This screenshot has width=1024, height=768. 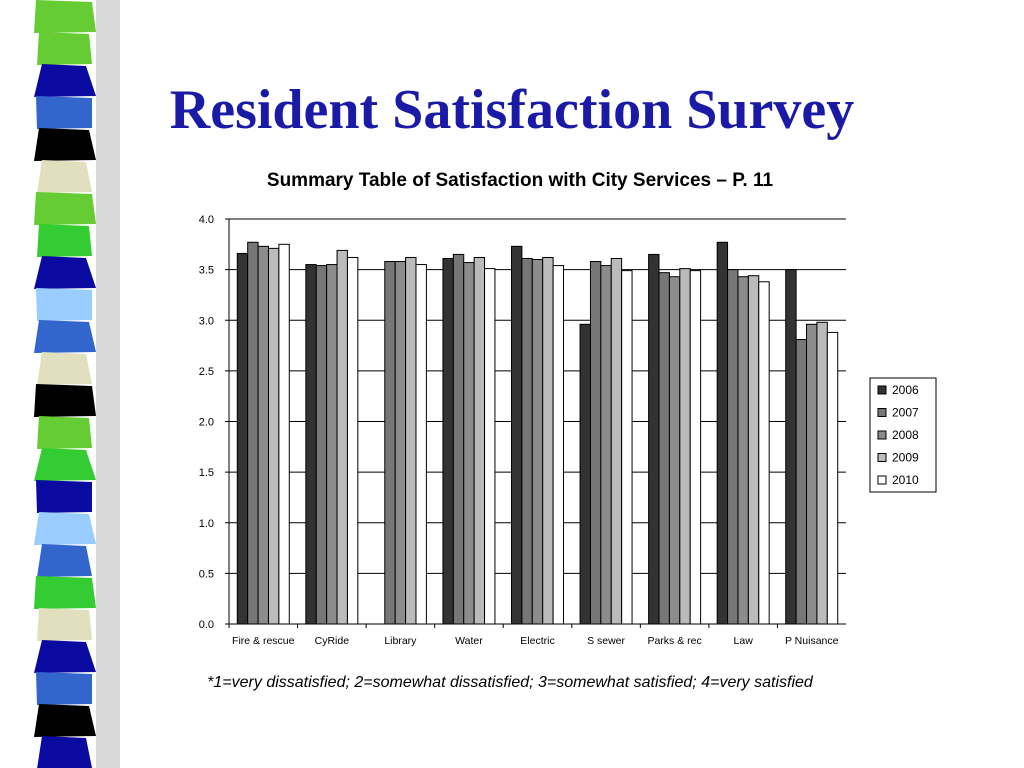 I want to click on legend-label: 2008, so click(x=905, y=435).